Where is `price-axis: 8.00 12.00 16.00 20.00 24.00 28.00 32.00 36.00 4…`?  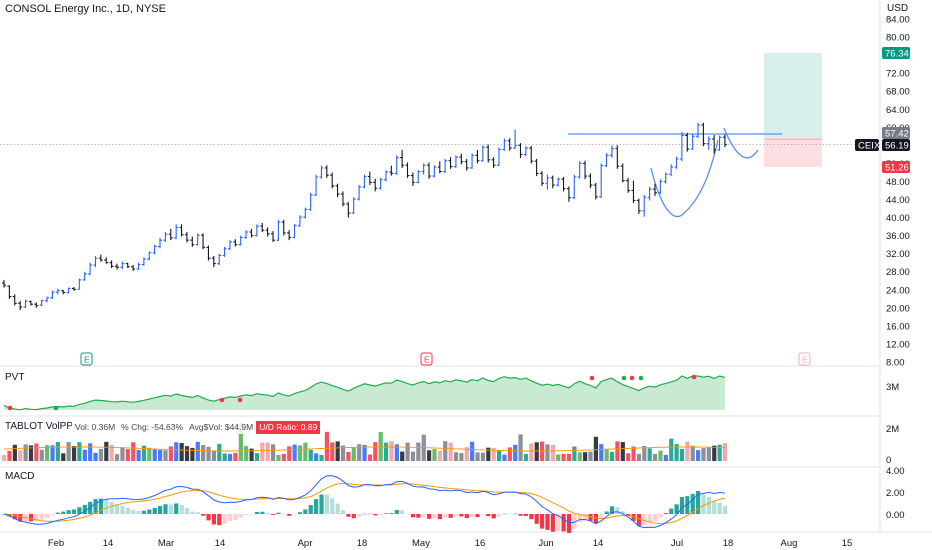 price-axis: 8.00 12.00 16.00 20.00 24.00 28.00 32.00 36.00 4… is located at coordinates (898, 192).